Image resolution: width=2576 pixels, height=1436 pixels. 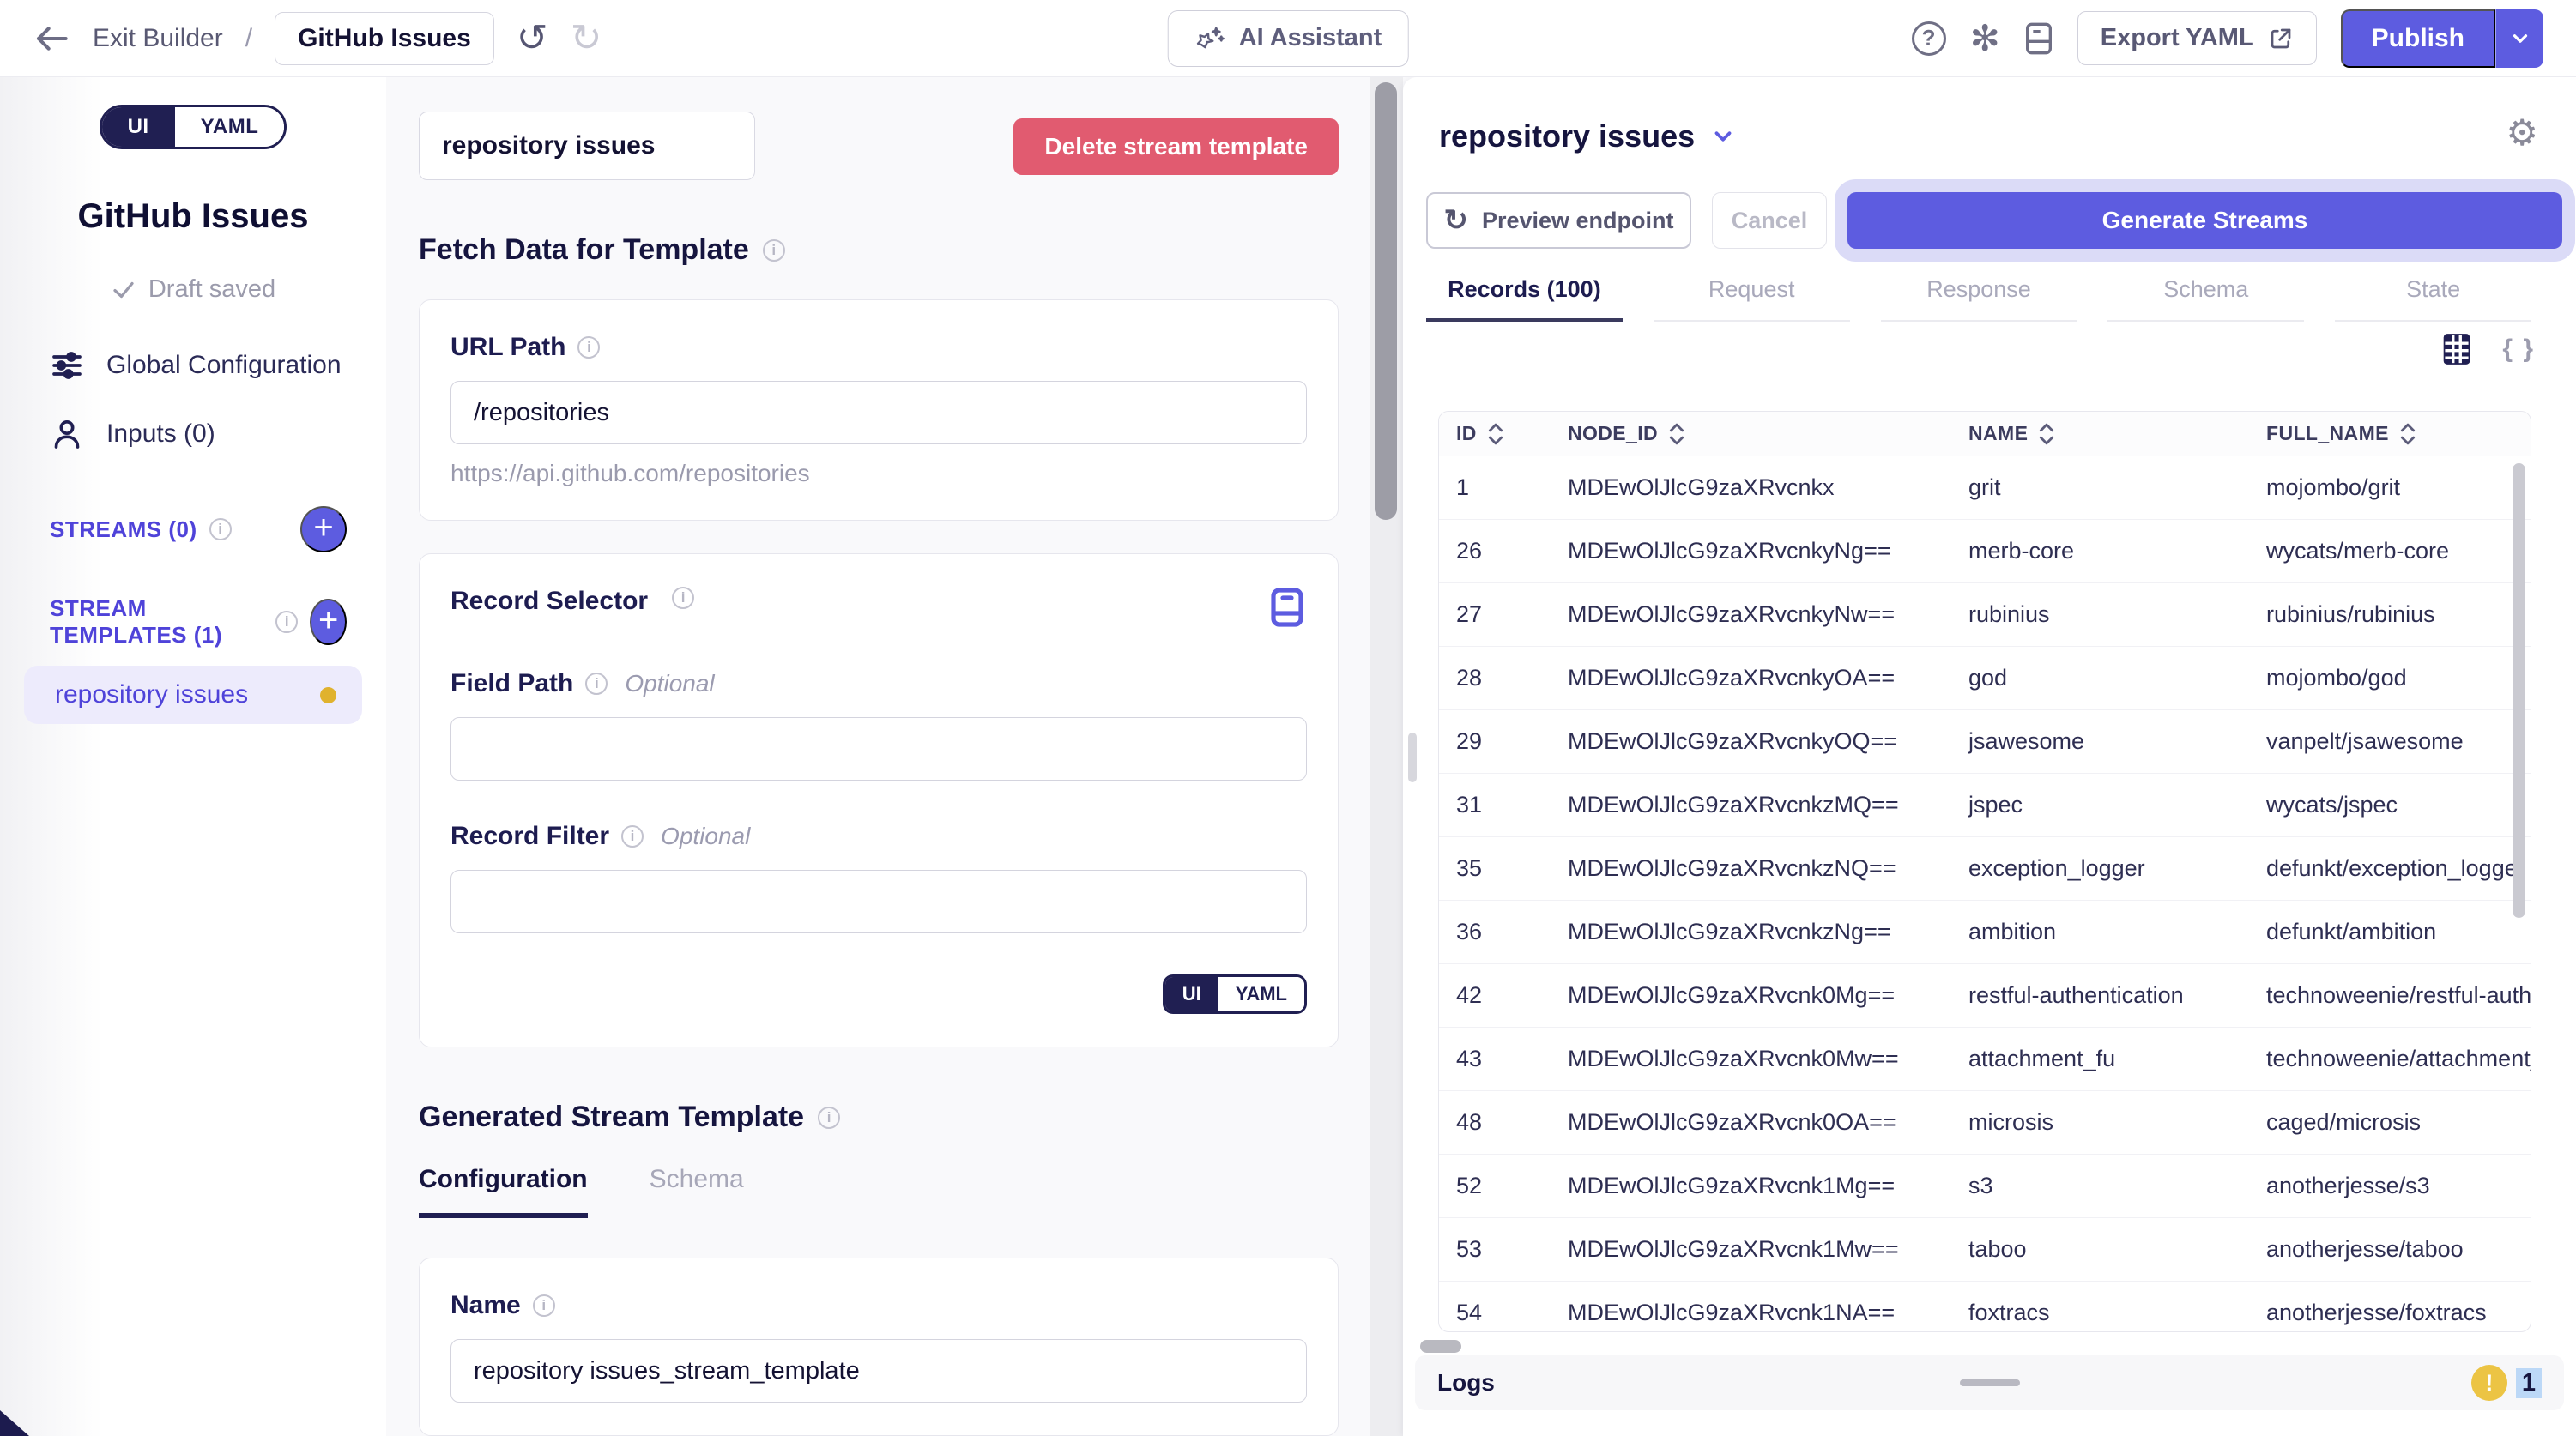 I want to click on template-item-label: repository issues, so click(x=152, y=694).